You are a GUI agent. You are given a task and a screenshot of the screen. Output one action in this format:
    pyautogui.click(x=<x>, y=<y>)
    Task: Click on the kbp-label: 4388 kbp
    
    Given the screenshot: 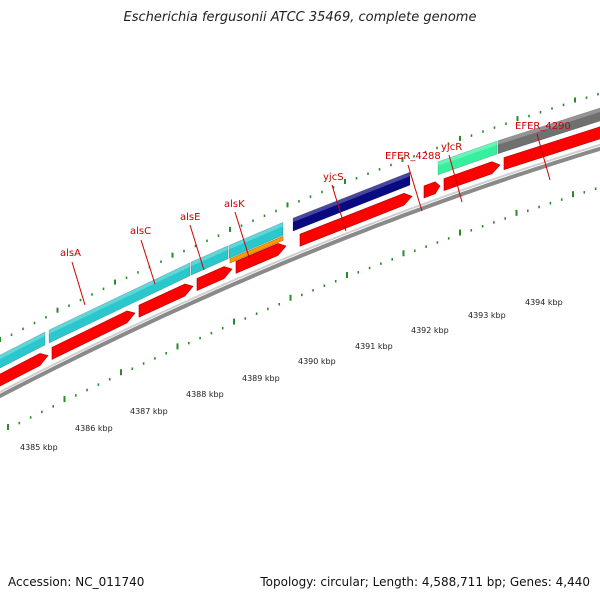 What is the action you would take?
    pyautogui.click(x=205, y=394)
    